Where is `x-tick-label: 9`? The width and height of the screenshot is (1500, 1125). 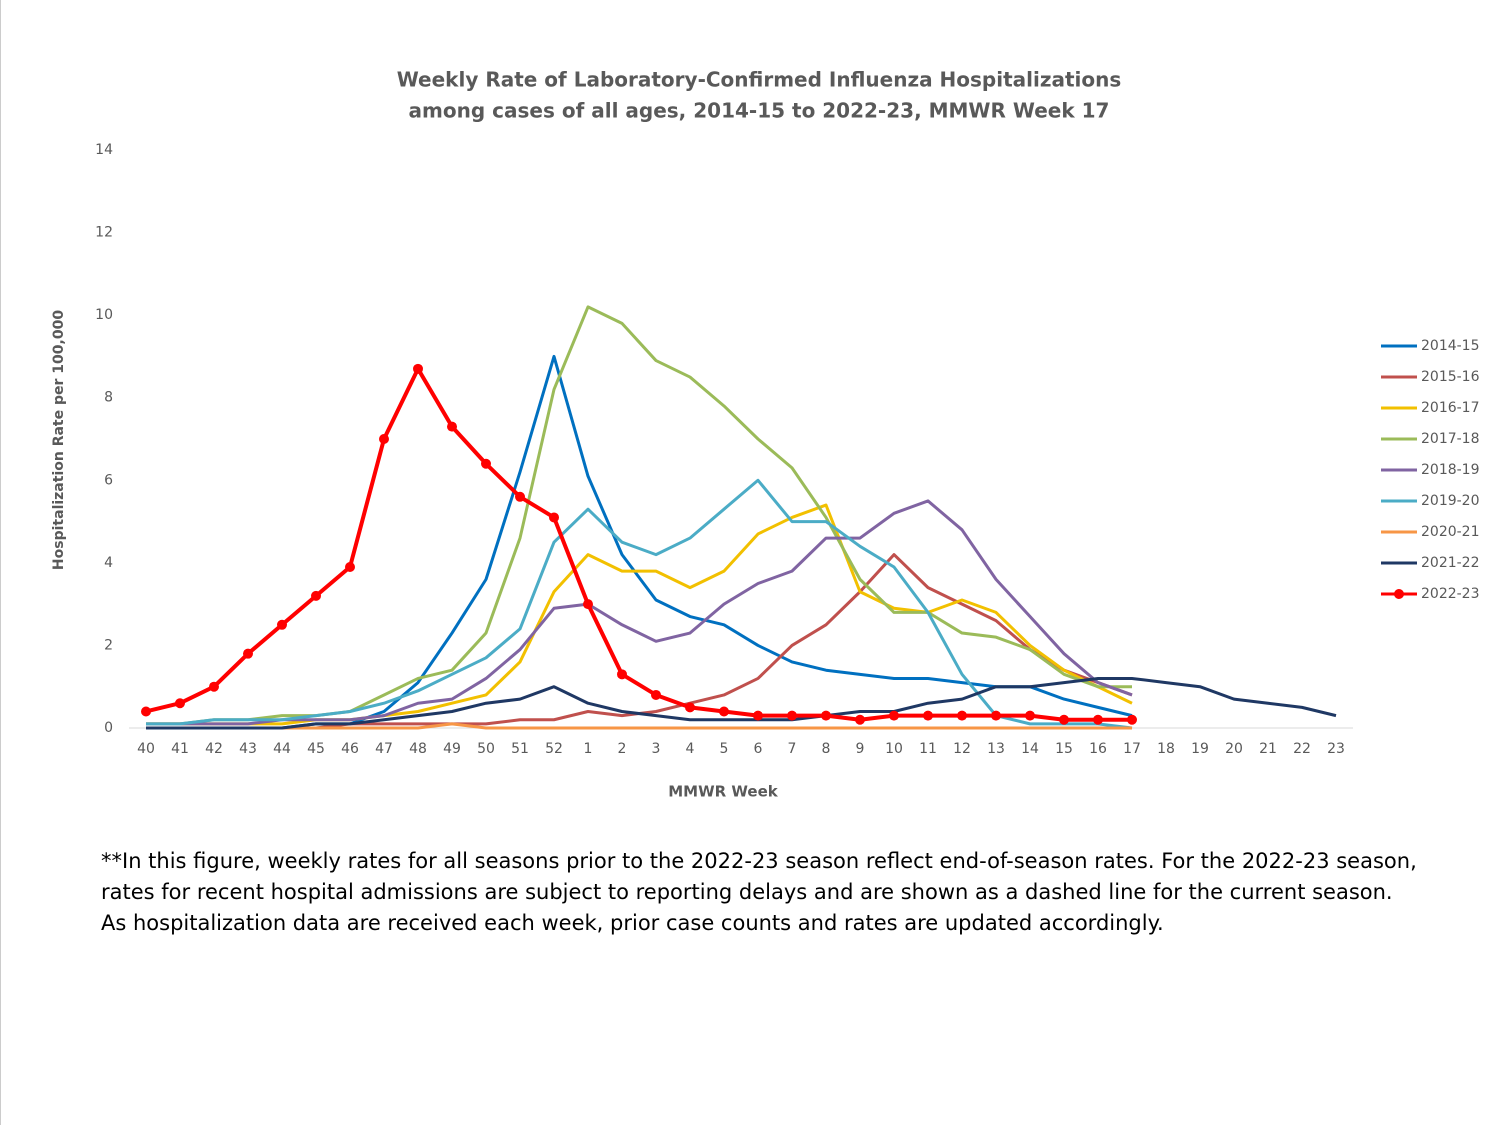 x-tick-label: 9 is located at coordinates (860, 749).